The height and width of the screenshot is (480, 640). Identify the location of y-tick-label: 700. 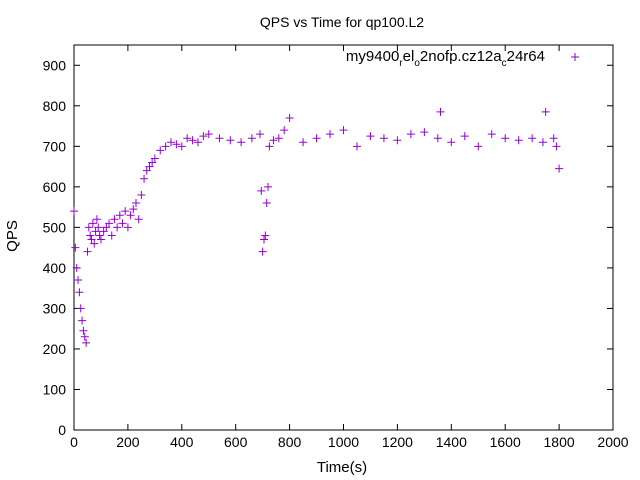
(55, 146).